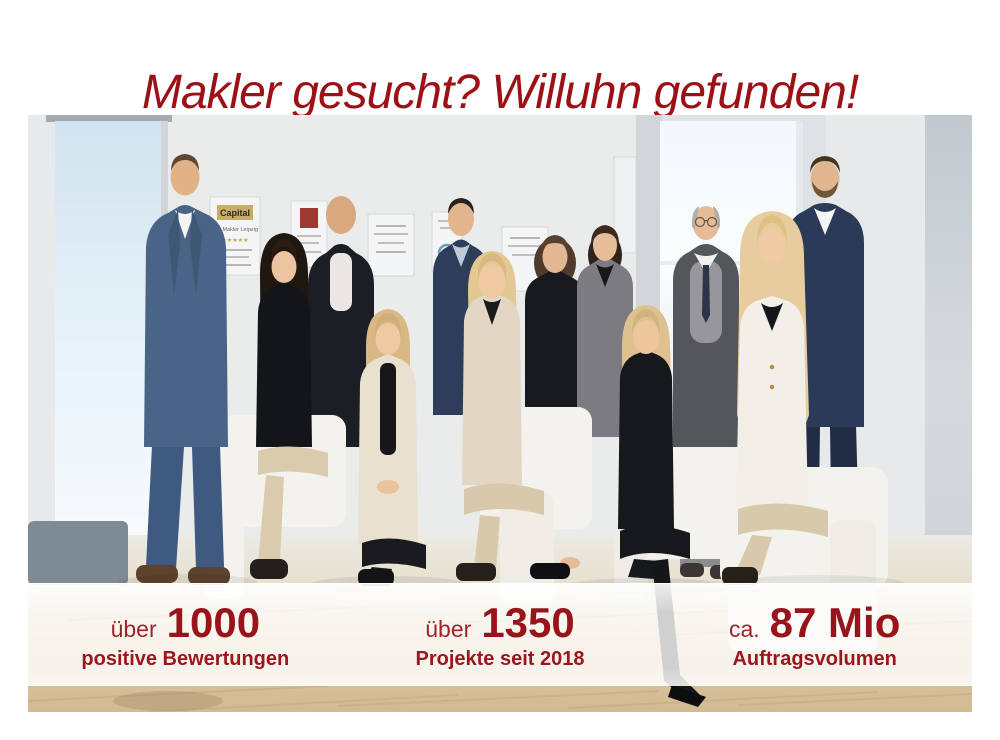 The image size is (1000, 740). What do you see at coordinates (744, 629) in the screenshot?
I see `stat-prefix: ca.` at bounding box center [744, 629].